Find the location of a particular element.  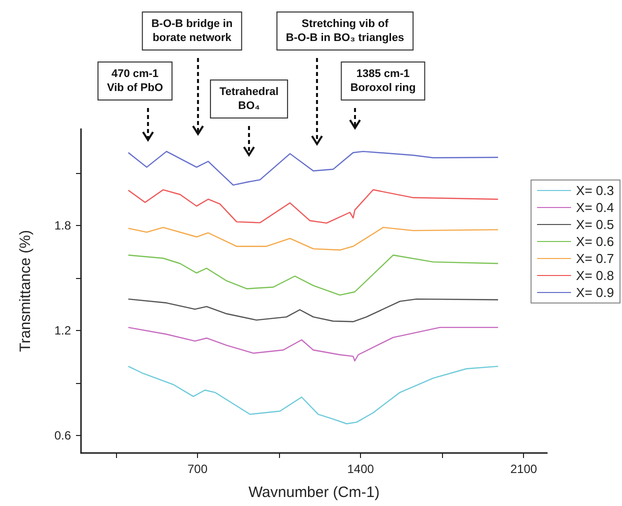

text: 470 cm-1 Vib of PbO is located at coordinates (135, 81).